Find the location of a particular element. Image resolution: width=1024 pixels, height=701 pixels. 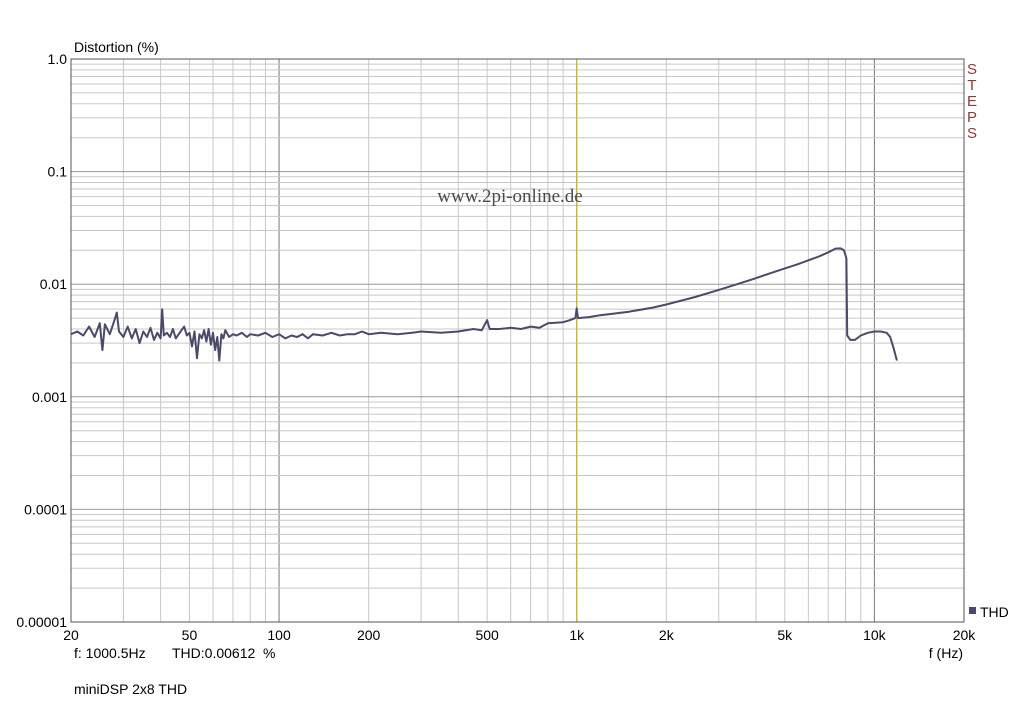

y-tick-label: 0.001 is located at coordinates (49, 397).